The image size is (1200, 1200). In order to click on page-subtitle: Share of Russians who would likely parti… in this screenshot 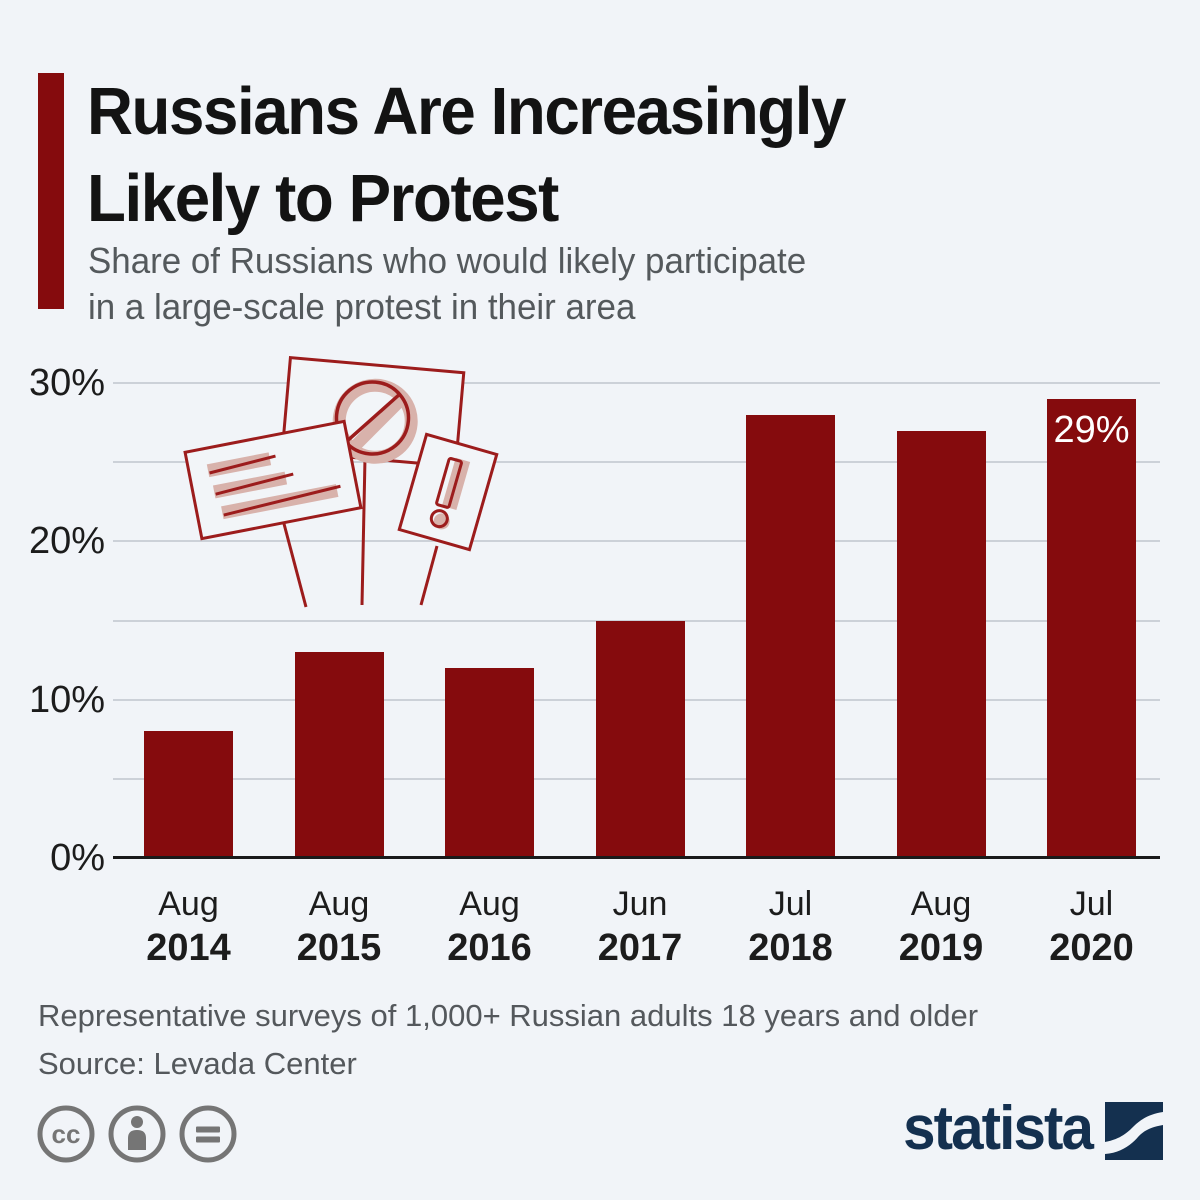, I will do `click(447, 284)`.